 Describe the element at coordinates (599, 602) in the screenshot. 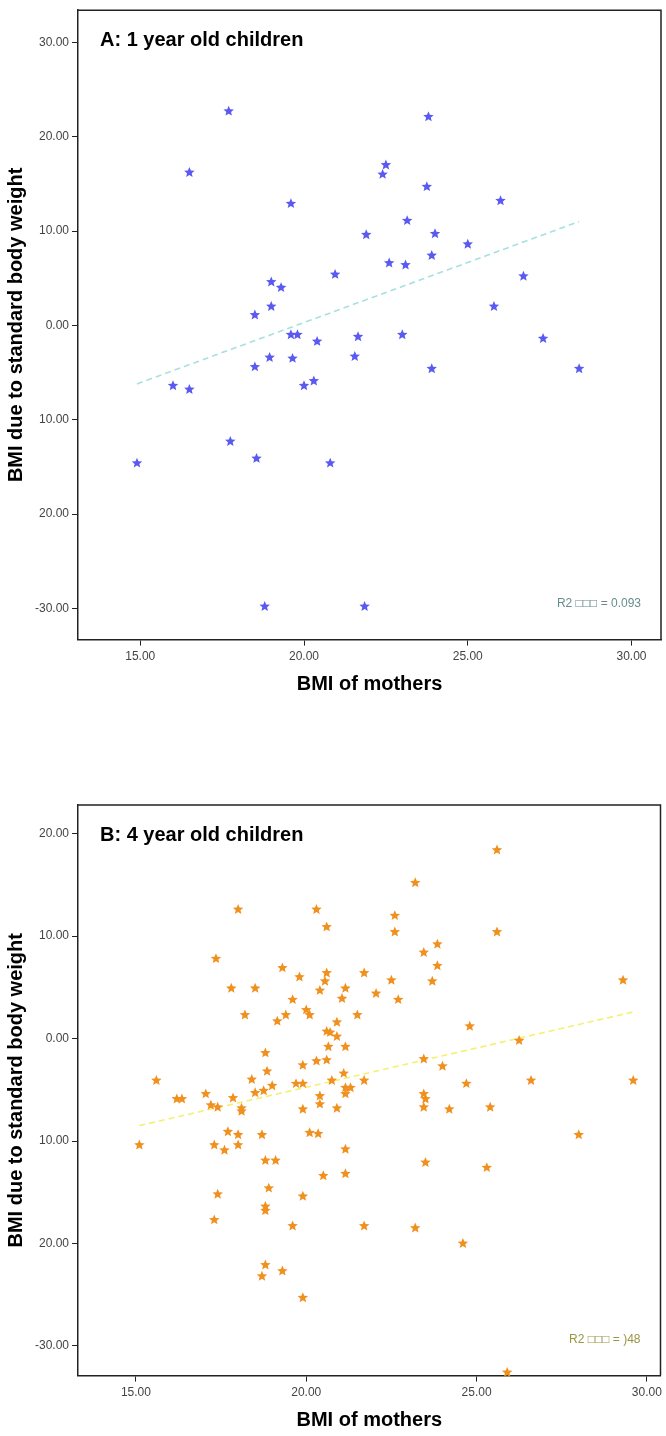

I see `annotation: R2 □□□ = 0.093` at that location.